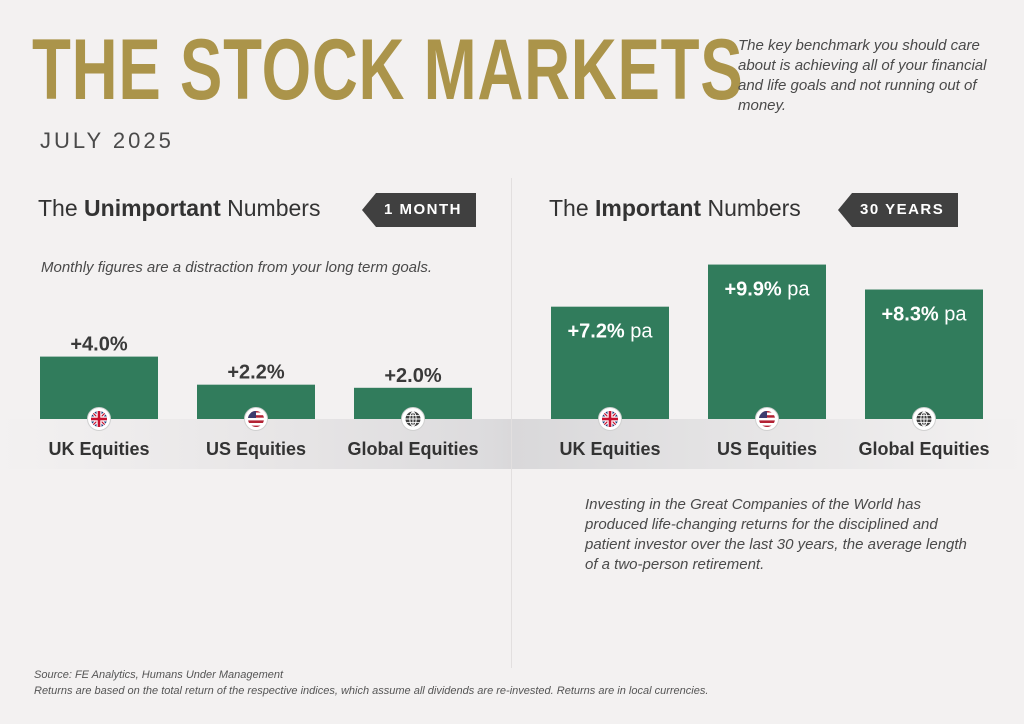 This screenshot has height=724, width=1024. I want to click on data-label-0-1: +2.2%, so click(255, 373).